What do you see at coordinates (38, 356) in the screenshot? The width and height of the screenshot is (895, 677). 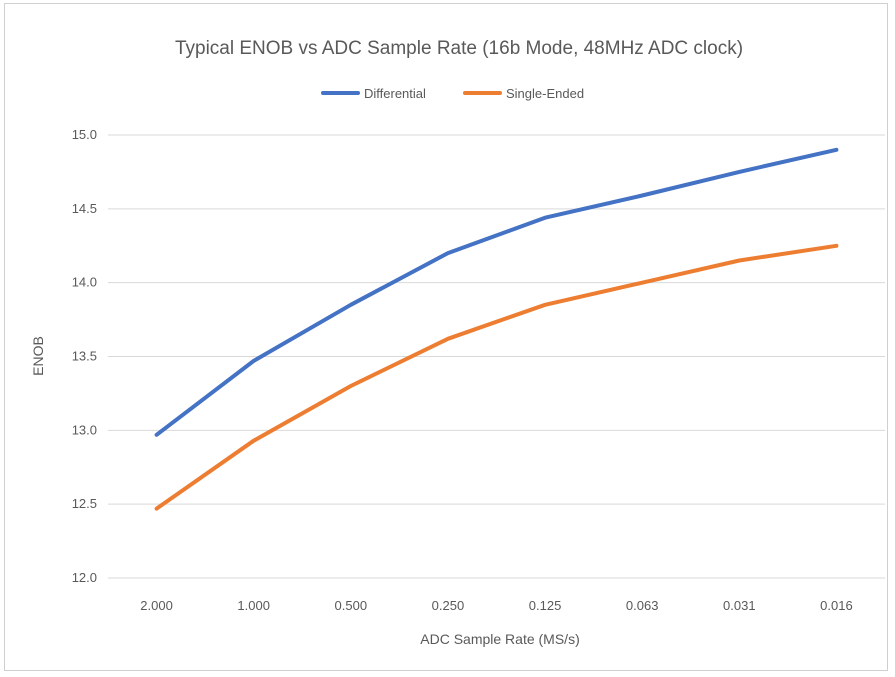 I see `y-axis-label: ENOB` at bounding box center [38, 356].